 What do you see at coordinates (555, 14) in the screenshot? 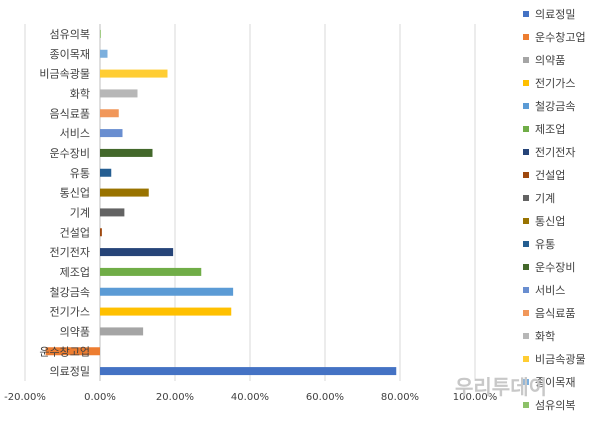
I see `legend-entry: 의료정밀` at bounding box center [555, 14].